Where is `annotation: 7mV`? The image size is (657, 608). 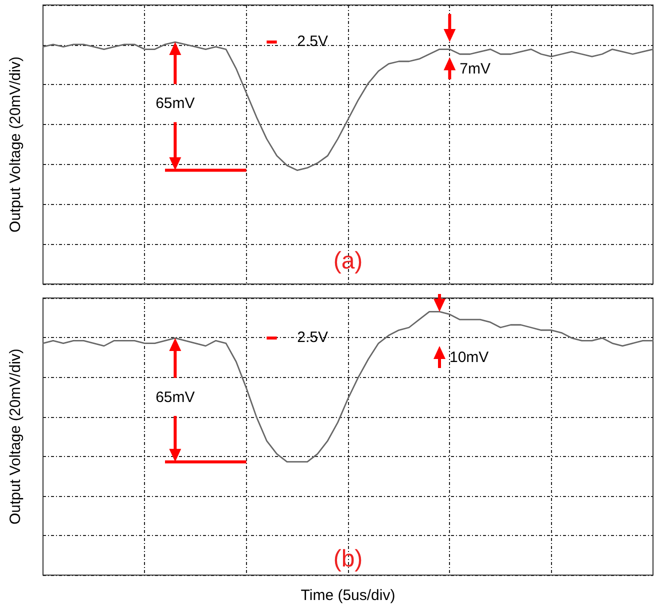 annotation: 7mV is located at coordinates (475, 69).